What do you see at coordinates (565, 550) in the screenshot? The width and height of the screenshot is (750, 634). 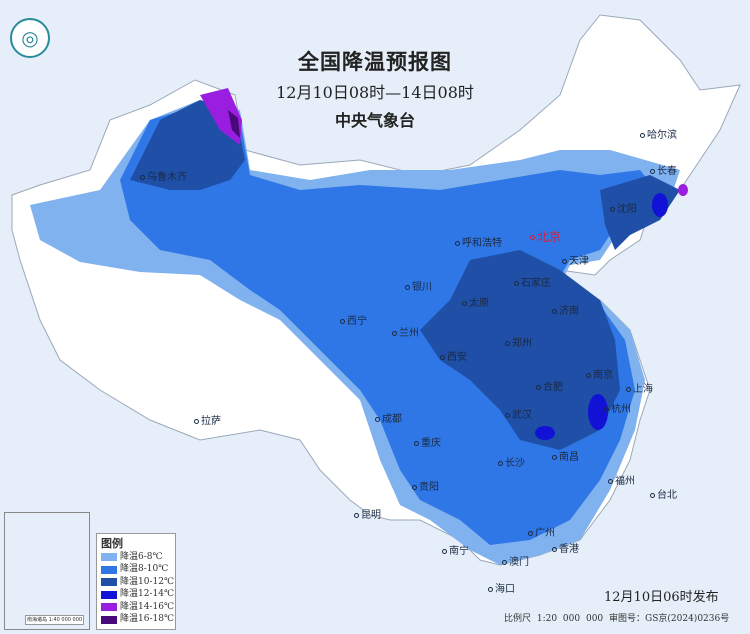 I see `city-label: 香港` at bounding box center [565, 550].